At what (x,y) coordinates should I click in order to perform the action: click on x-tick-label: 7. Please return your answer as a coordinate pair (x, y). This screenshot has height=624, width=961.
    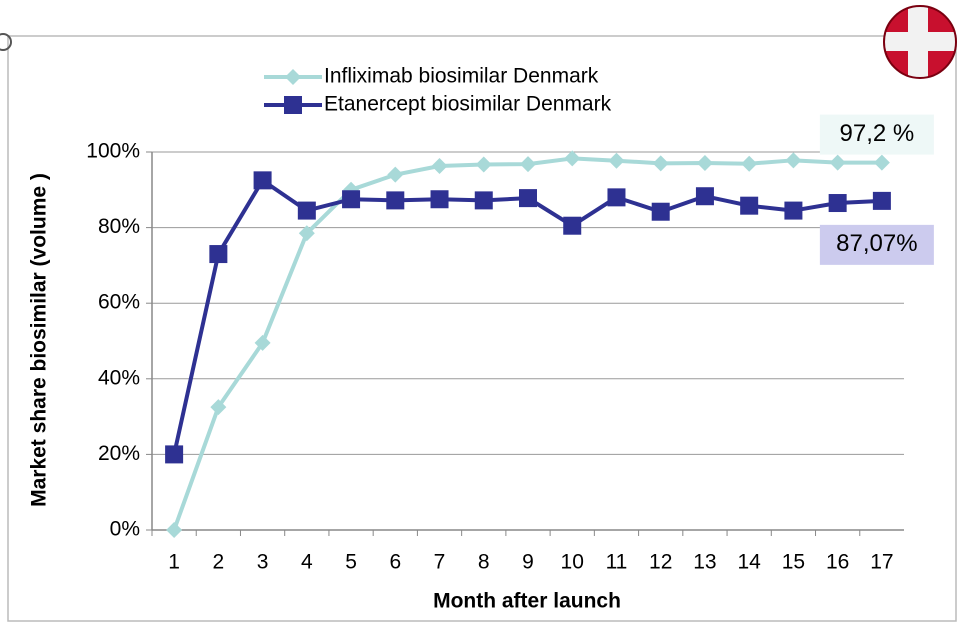
    Looking at the image, I should click on (440, 562).